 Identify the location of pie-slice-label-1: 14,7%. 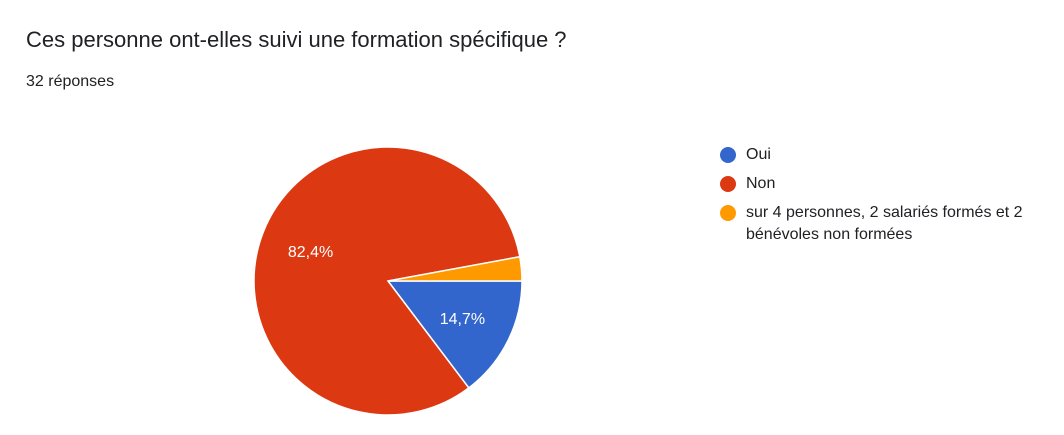
(462, 319).